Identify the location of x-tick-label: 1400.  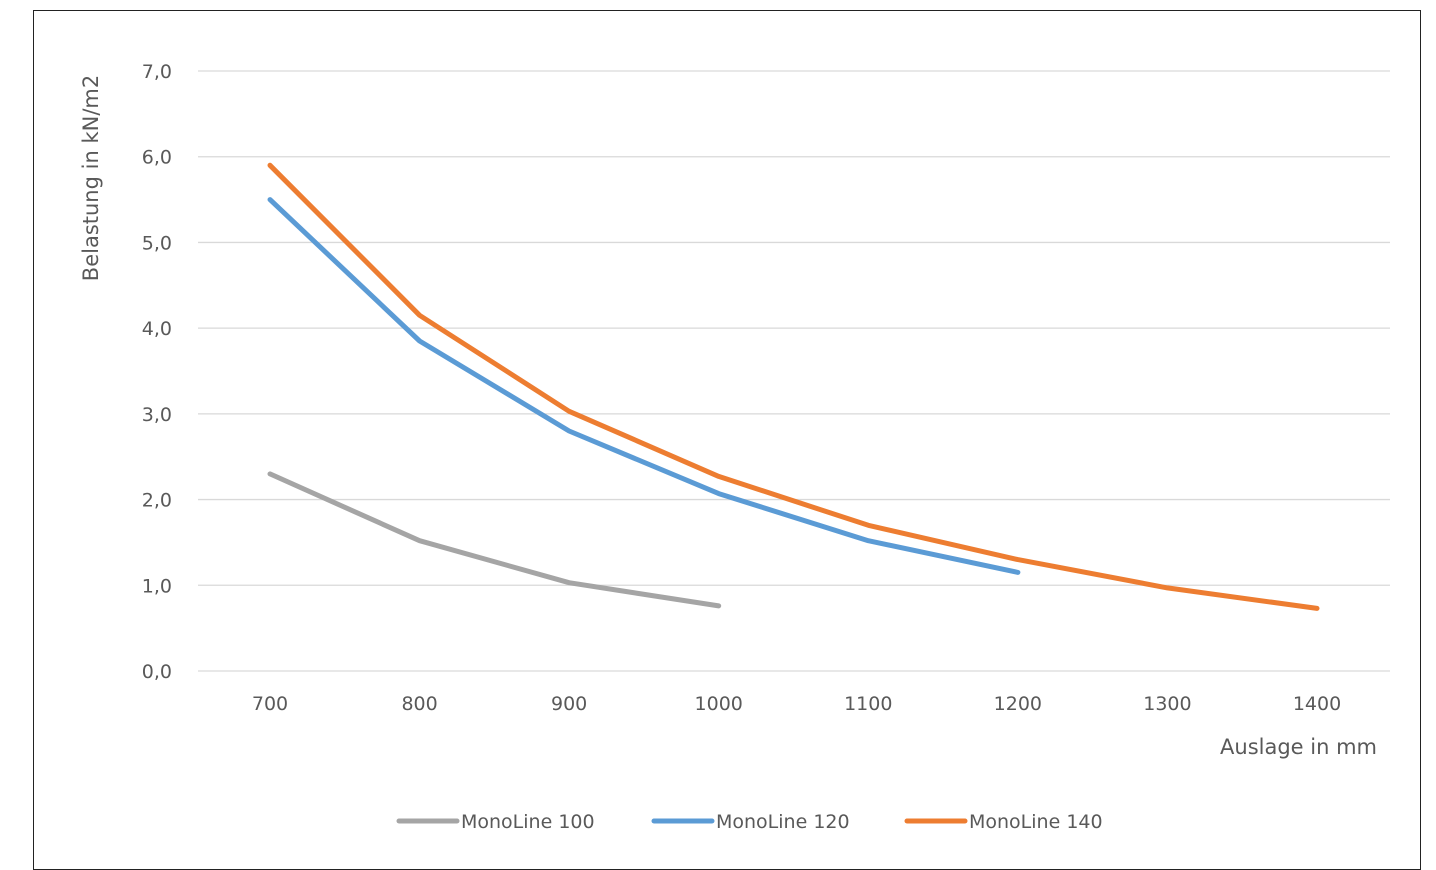
(1317, 704).